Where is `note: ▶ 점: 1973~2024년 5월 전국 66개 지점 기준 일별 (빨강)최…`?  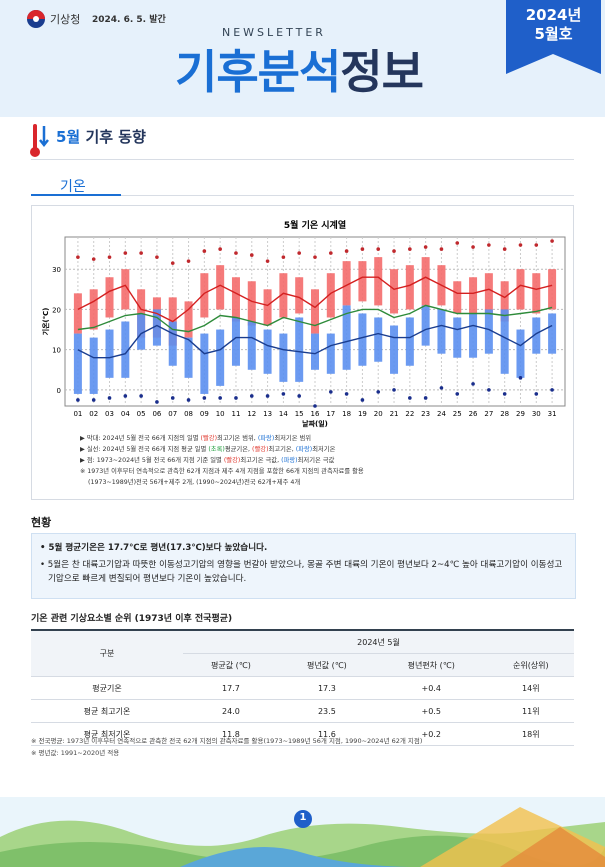
note: ▶ 점: 1973~2024년 5월 전국 66개 지점 기준 일별 (빨강)최… is located at coordinates (222, 460).